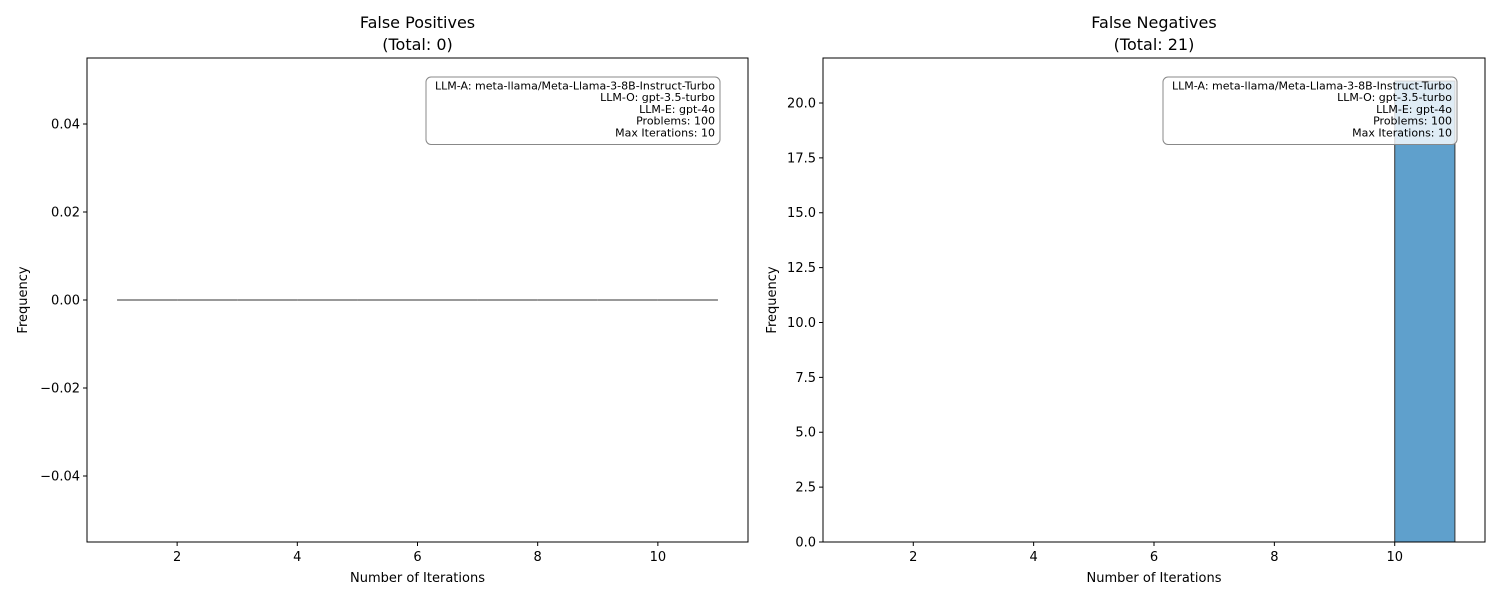 The image size is (1500, 600). I want to click on y-tick-label: −0.04, so click(60, 477).